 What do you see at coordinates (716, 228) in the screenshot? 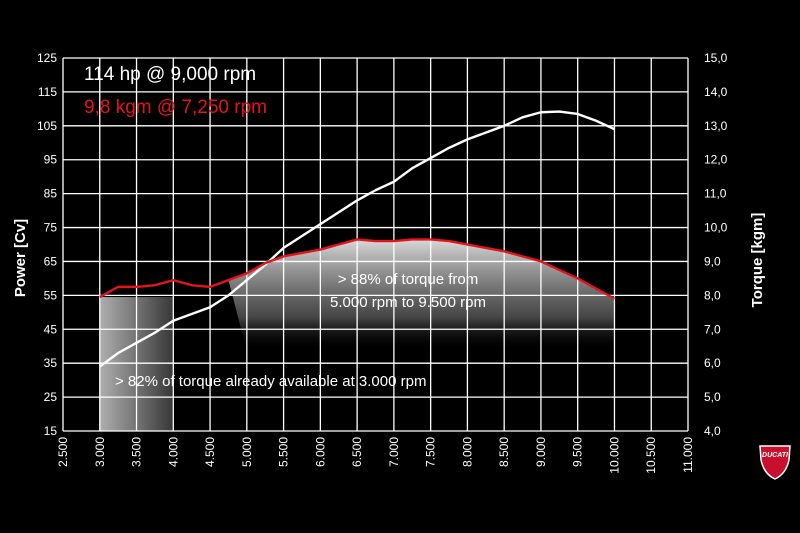
I see `right-tick-label: 10,0` at bounding box center [716, 228].